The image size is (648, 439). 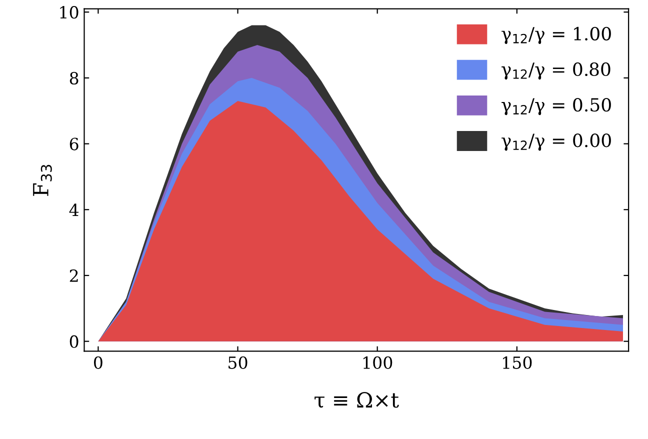 I want to click on x-tick-label: 50, so click(x=238, y=362).